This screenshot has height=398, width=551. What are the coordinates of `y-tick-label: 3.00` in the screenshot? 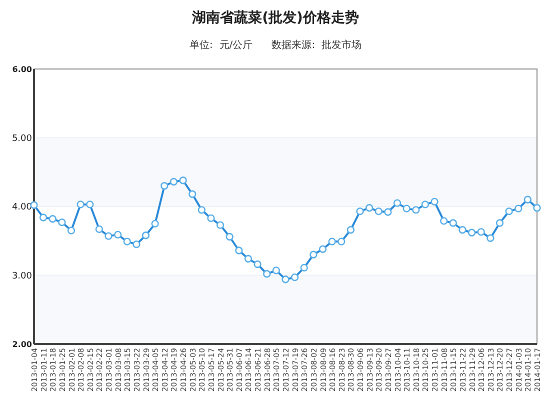 It's located at (22, 276).